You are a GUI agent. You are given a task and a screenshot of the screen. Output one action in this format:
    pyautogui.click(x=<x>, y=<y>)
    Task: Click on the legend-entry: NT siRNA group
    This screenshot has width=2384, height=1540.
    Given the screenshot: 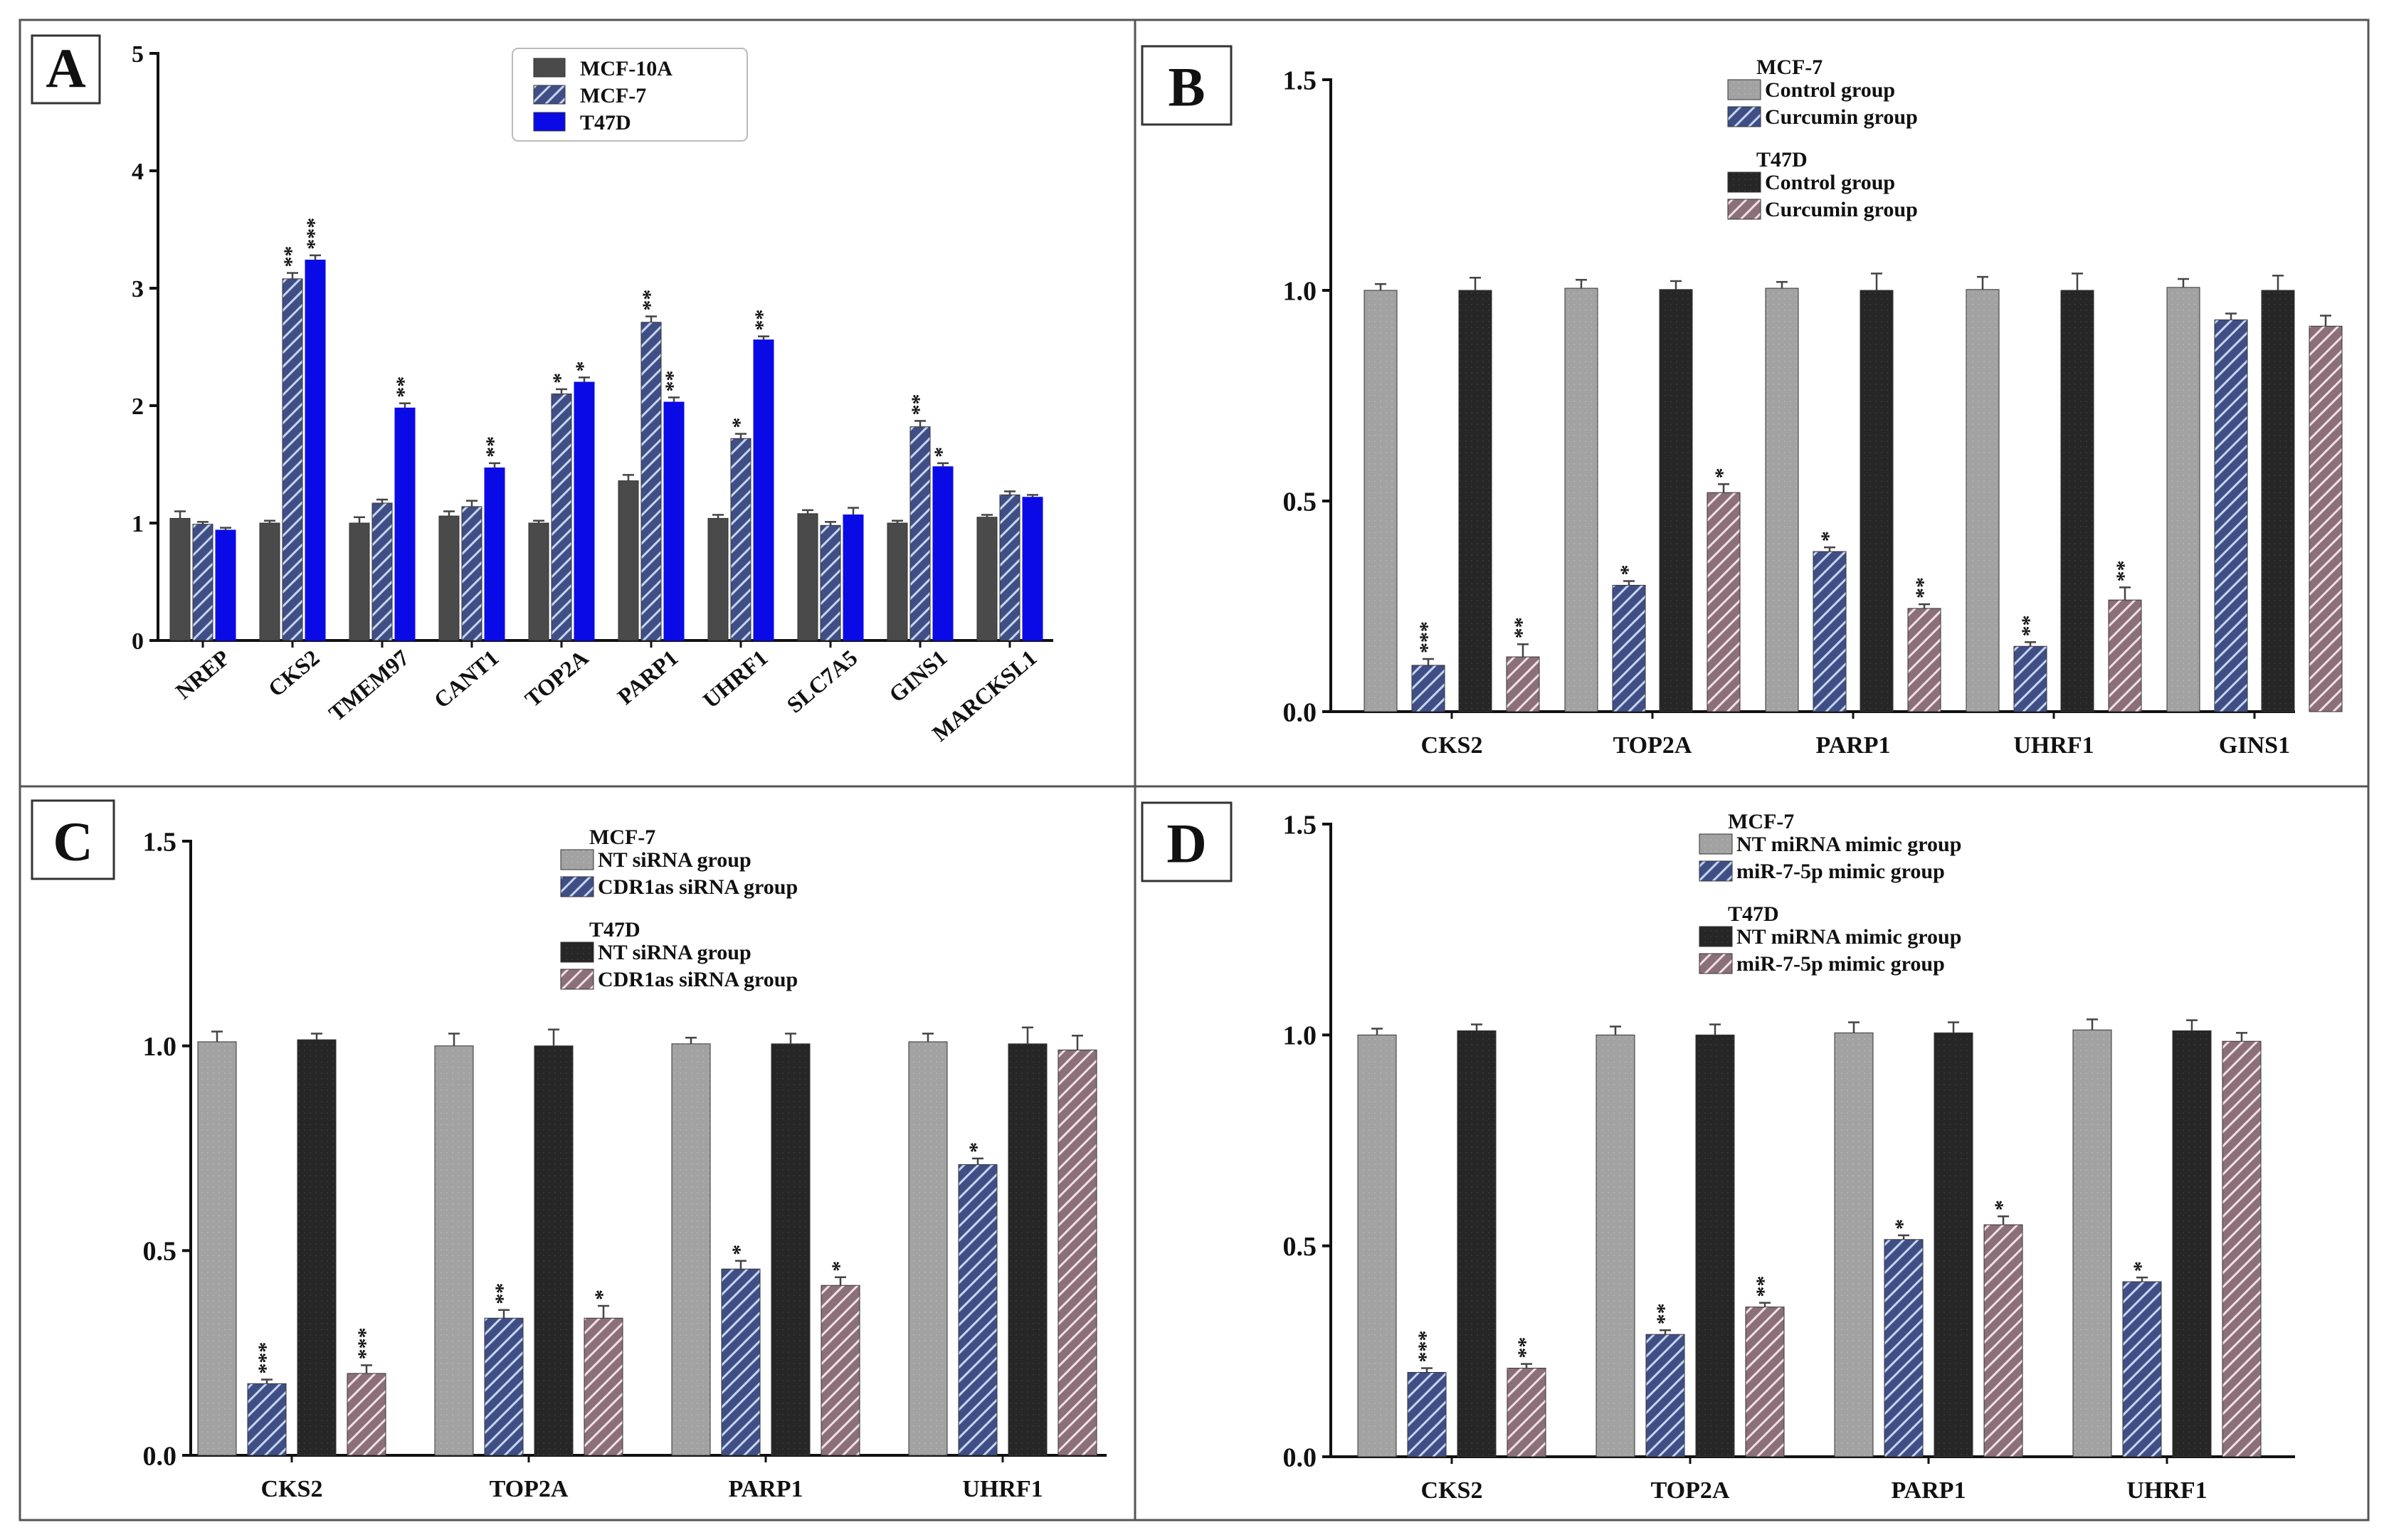 What is the action you would take?
    pyautogui.click(x=674, y=952)
    